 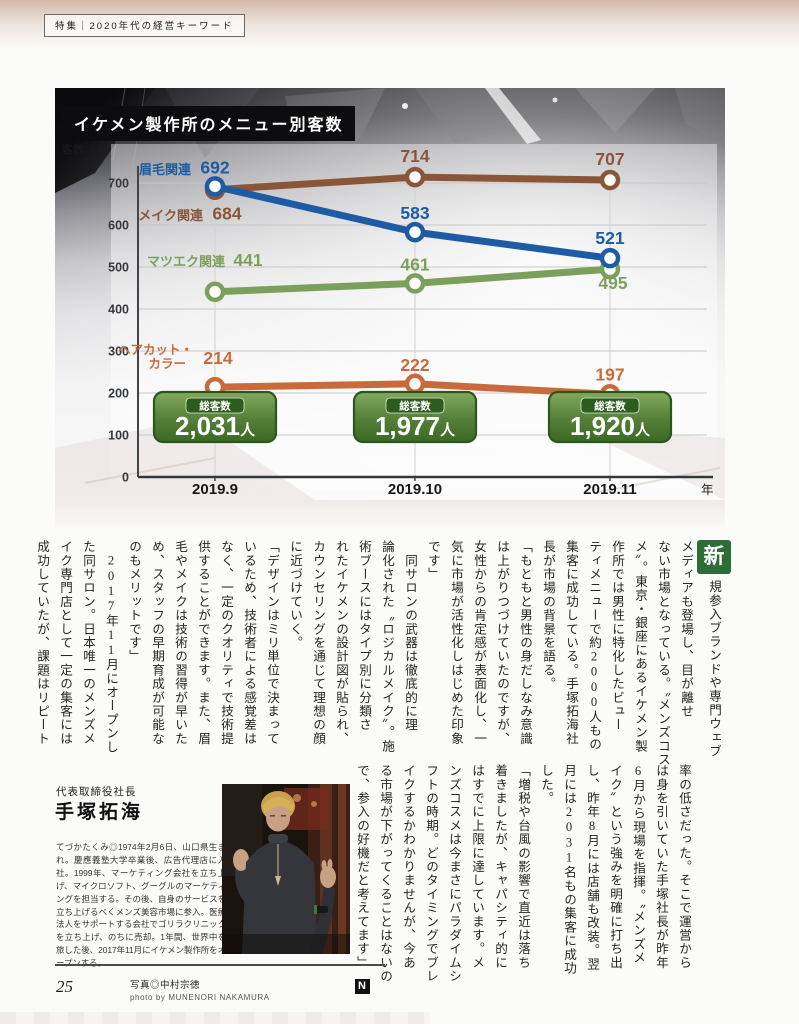 I want to click on chart-y-axis-label: 客数（人）, so click(x=89, y=150).